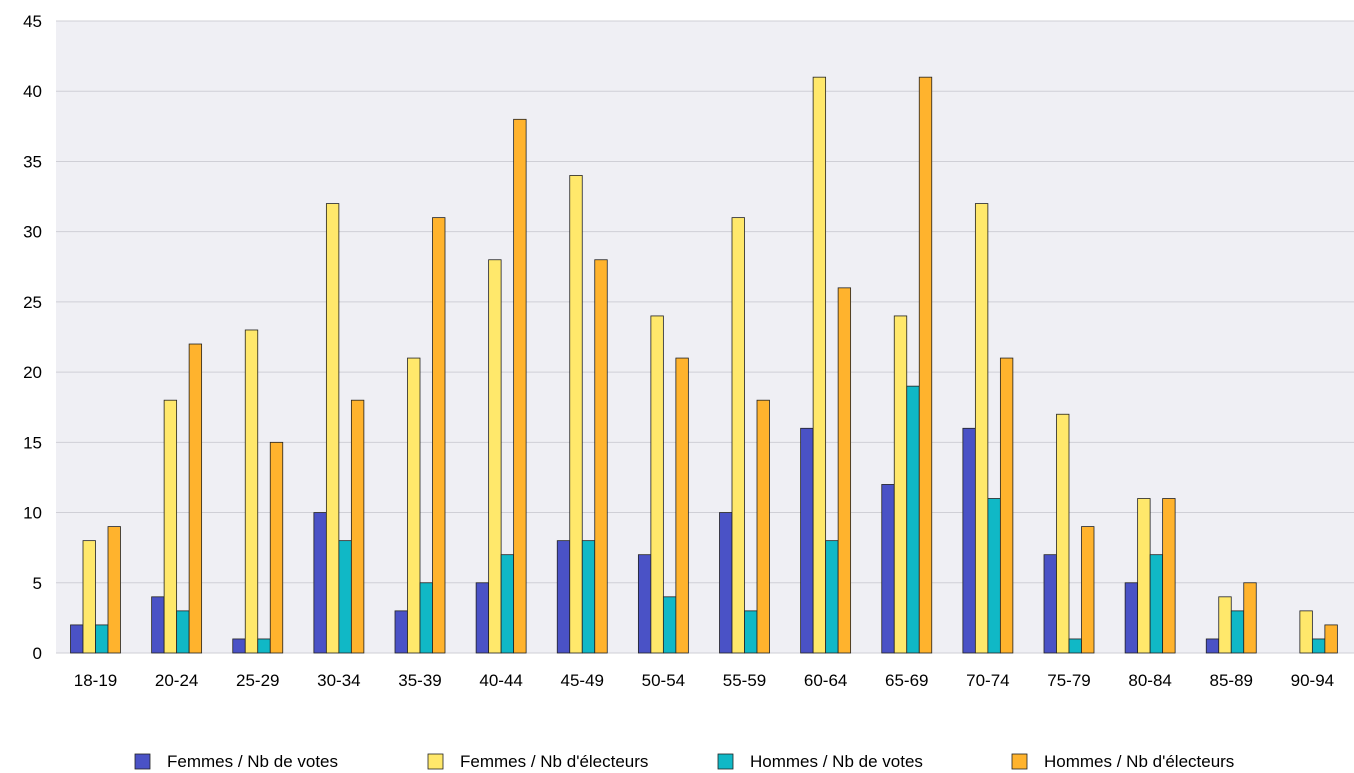  I want to click on legend-label: Femmes / Nb d'électeurs, so click(554, 761).